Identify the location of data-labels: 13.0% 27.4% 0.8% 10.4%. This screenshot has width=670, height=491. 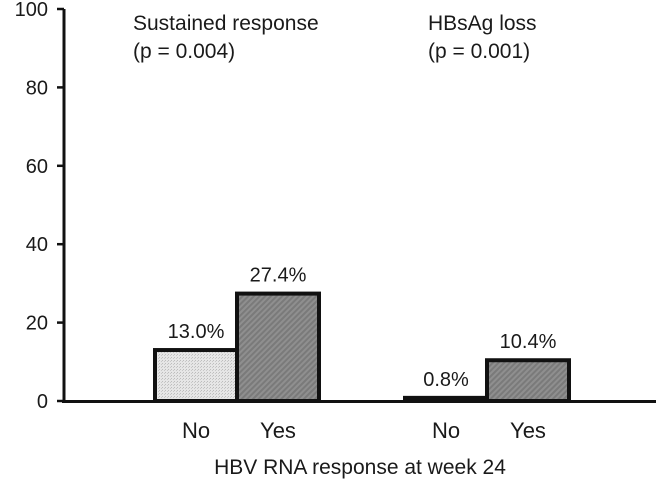
(362, 328).